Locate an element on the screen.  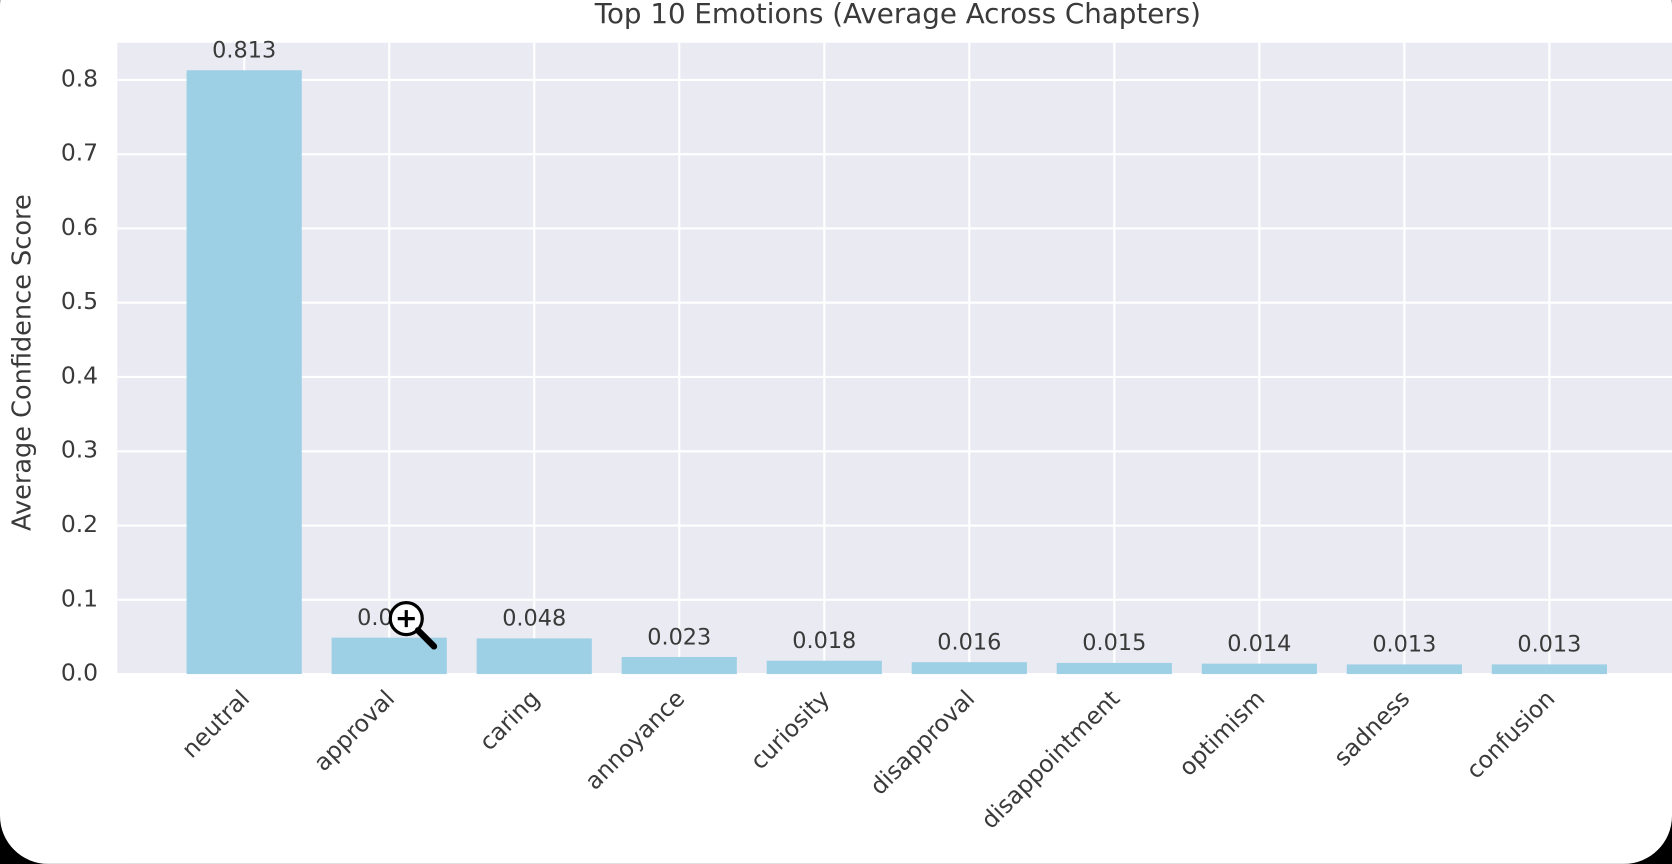
value-label: 0.015 is located at coordinates (1114, 643).